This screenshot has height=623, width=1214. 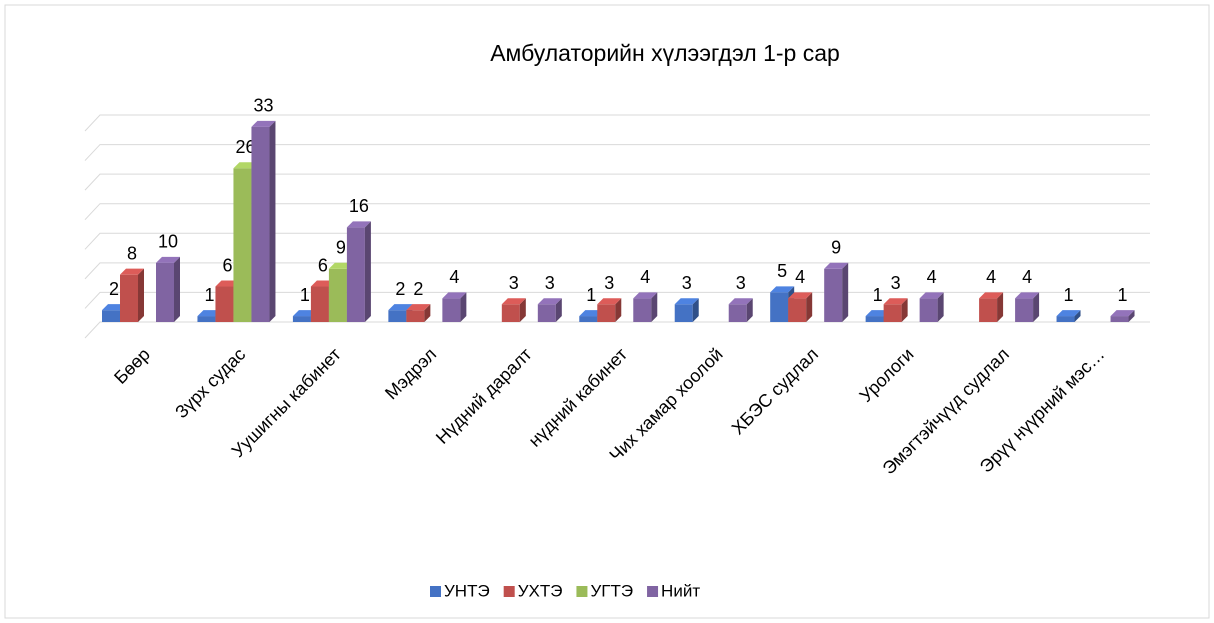 I want to click on legend-label: УНТЭ, so click(x=467, y=590).